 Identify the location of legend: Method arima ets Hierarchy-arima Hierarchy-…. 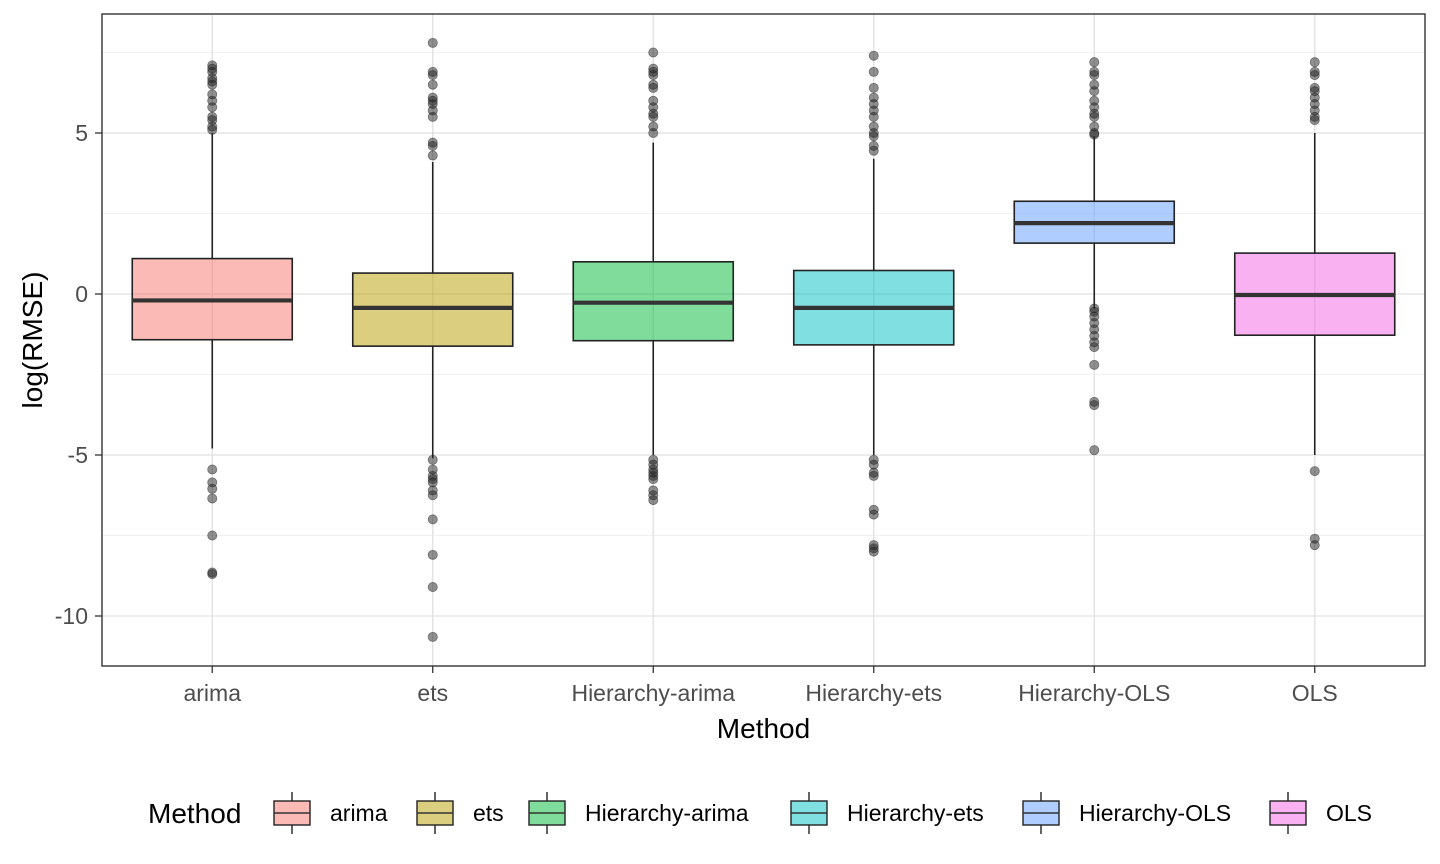
(760, 813).